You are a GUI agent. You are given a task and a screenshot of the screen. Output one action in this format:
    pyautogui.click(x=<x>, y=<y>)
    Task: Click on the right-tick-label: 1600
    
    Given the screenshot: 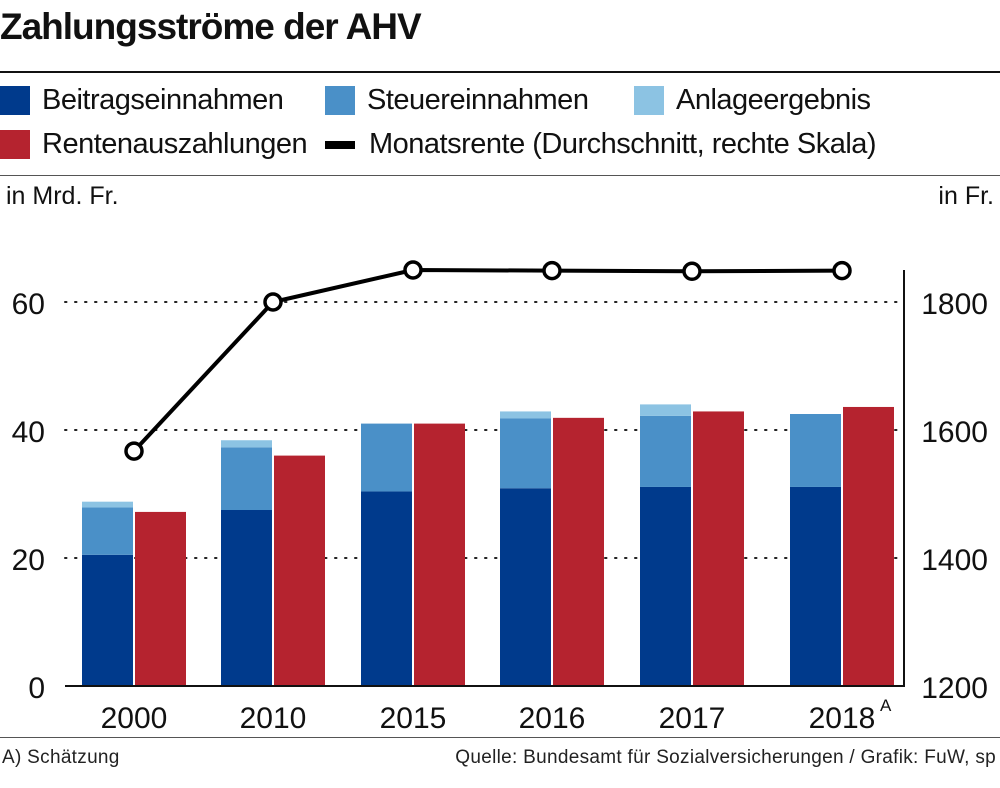 What is the action you would take?
    pyautogui.click(x=954, y=432)
    